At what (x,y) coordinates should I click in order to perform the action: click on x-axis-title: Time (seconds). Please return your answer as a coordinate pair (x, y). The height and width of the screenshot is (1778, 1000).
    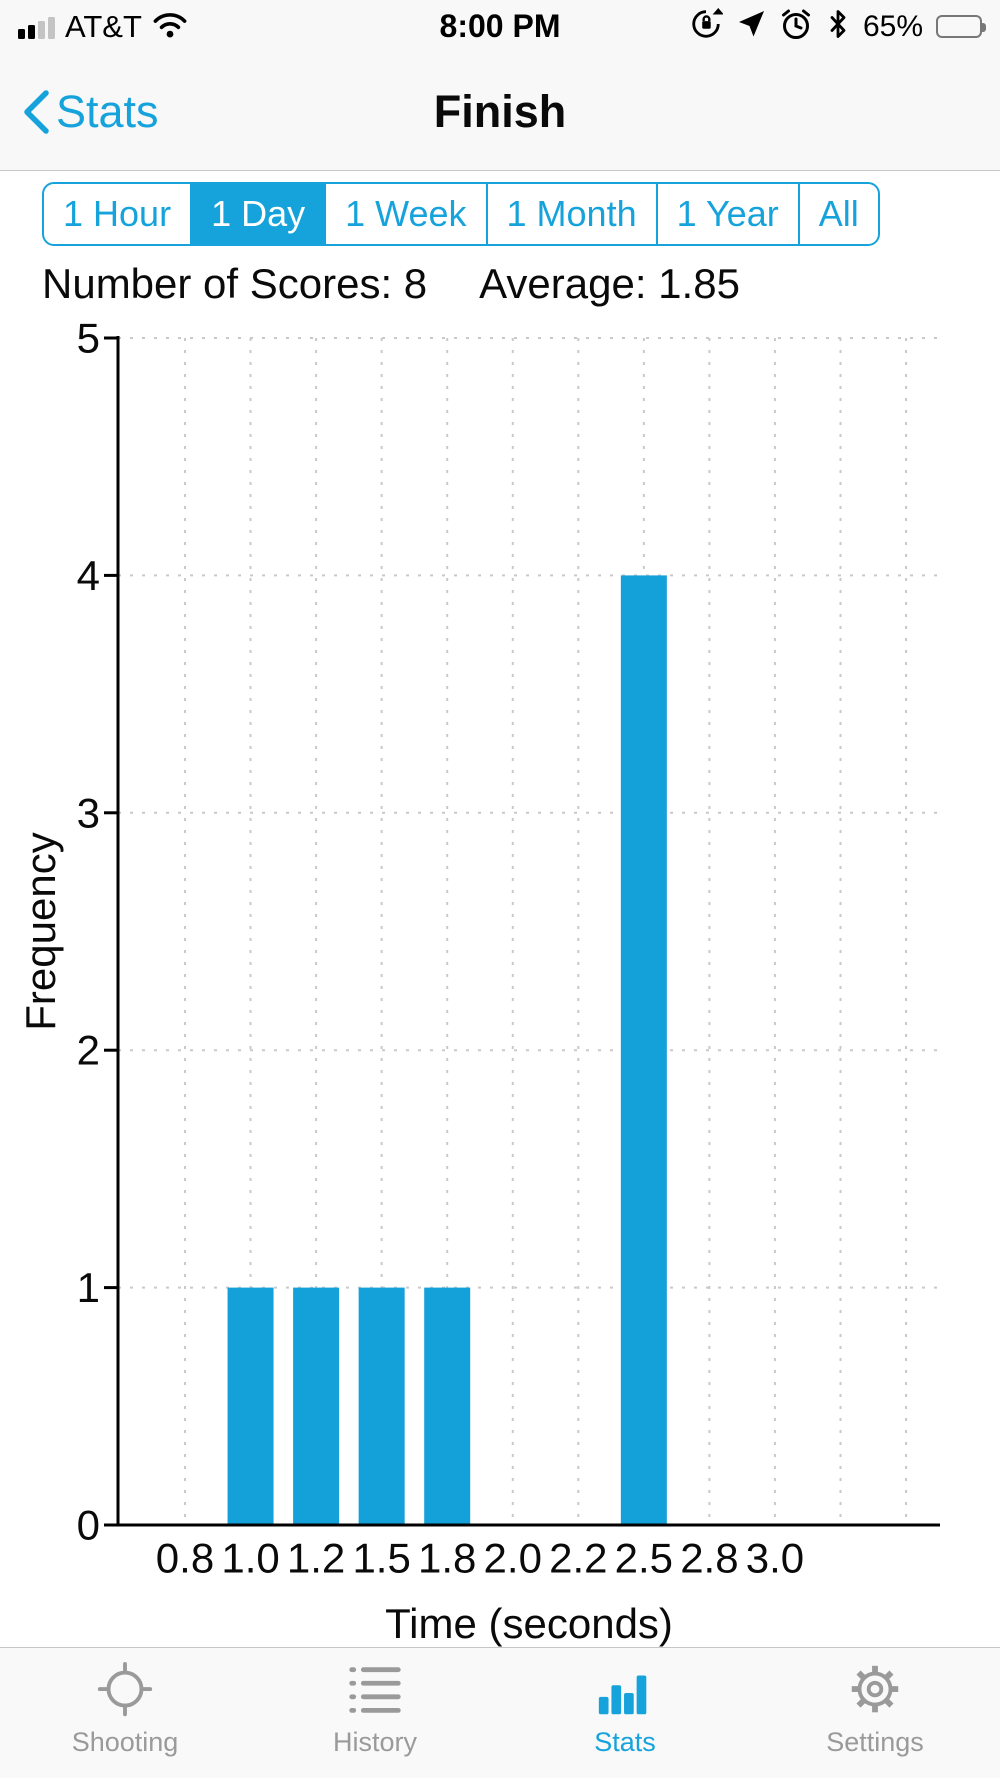
    Looking at the image, I should click on (529, 1623).